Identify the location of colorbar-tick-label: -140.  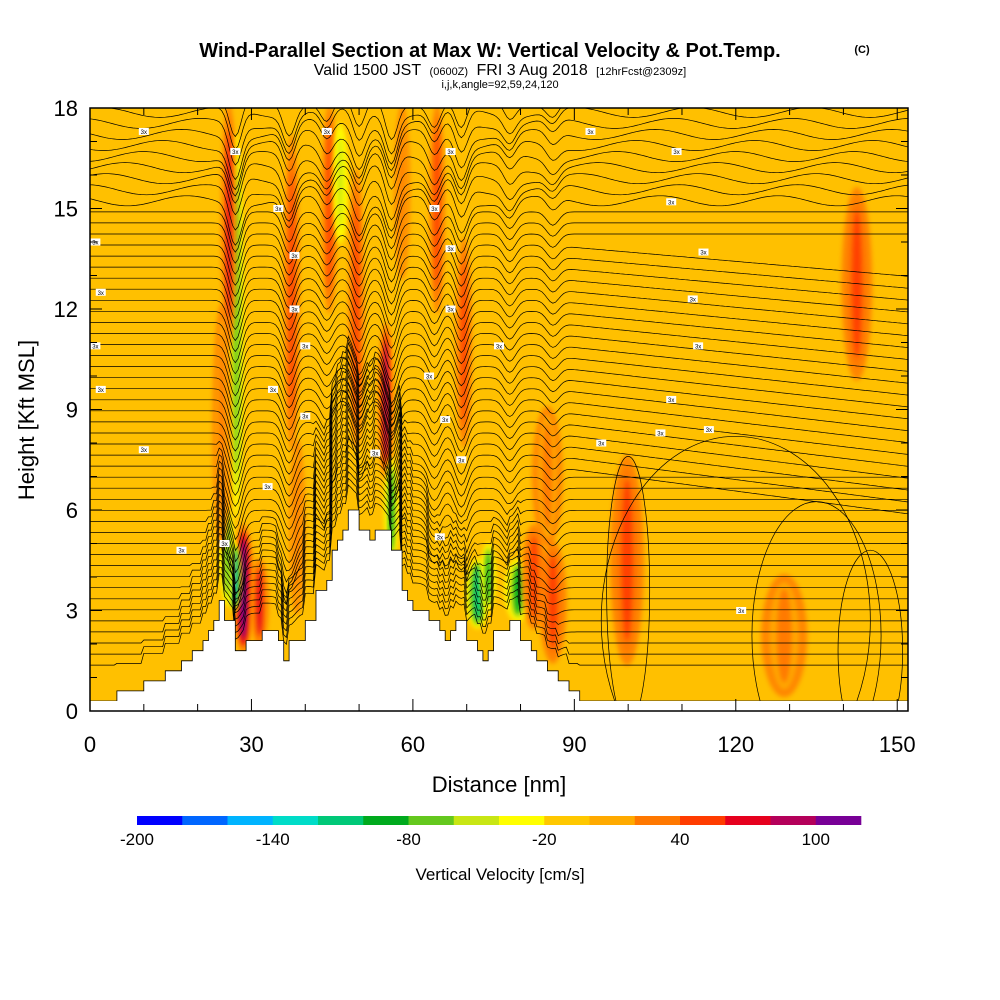
(273, 839).